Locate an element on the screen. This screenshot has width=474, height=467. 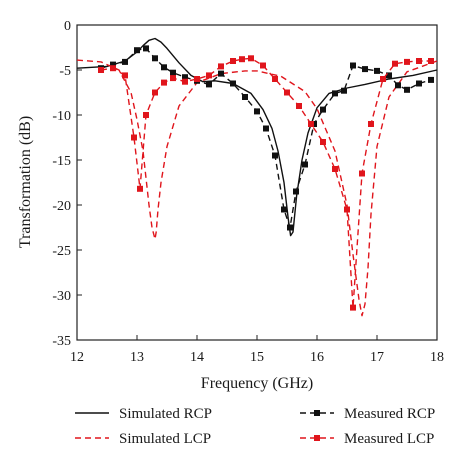
x-tick-label: 13 is located at coordinates (137, 357).